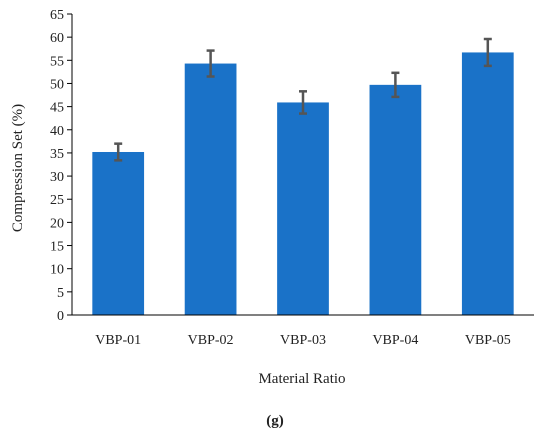 This screenshot has height=436, width=550. Describe the element at coordinates (57, 270) in the screenshot. I see `y-tick-label: 10` at that location.